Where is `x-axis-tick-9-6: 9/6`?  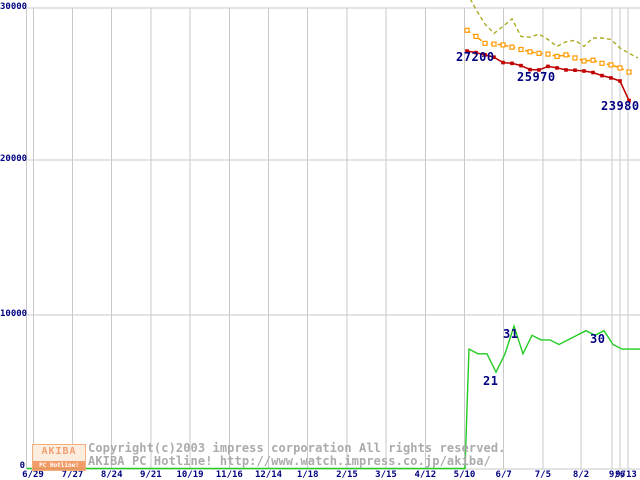
x-axis-tick-9-6: 9/6 is located at coordinates (617, 475).